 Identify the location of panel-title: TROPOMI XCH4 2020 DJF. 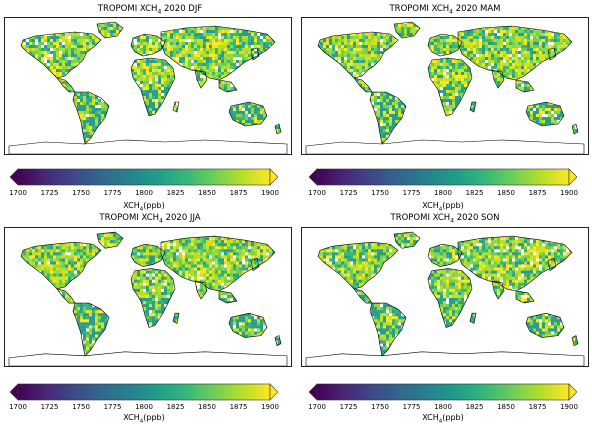
(150, 10).